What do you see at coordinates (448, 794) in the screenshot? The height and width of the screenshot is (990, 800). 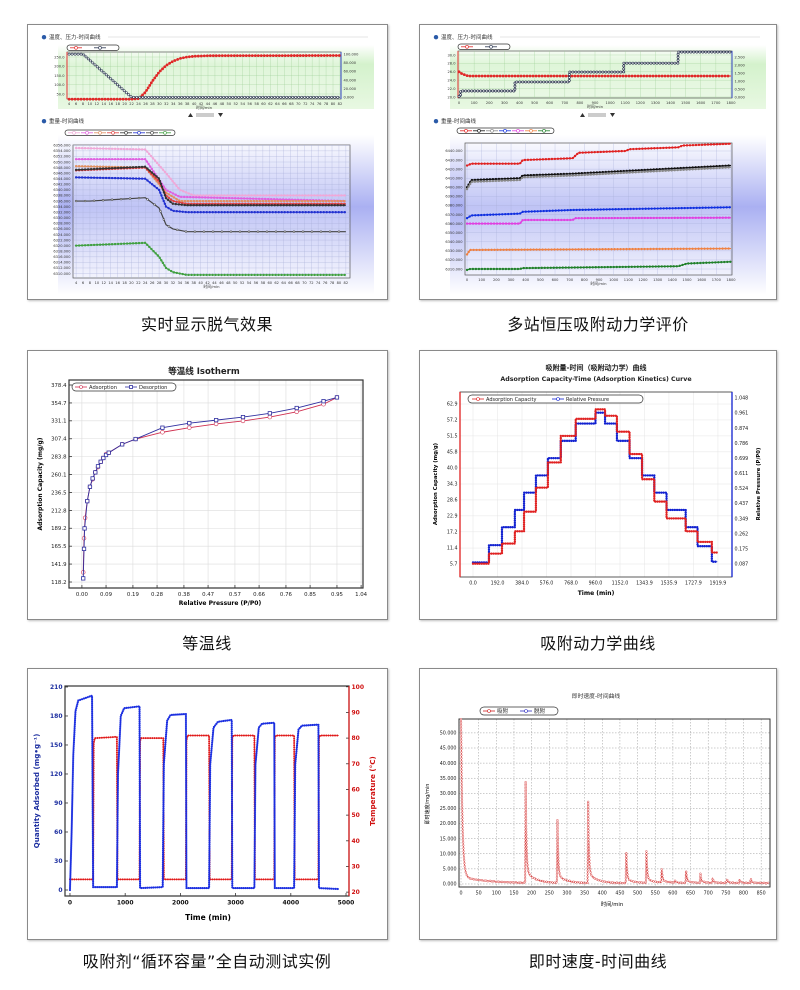 I see `y-tick-label: 30.000` at bounding box center [448, 794].